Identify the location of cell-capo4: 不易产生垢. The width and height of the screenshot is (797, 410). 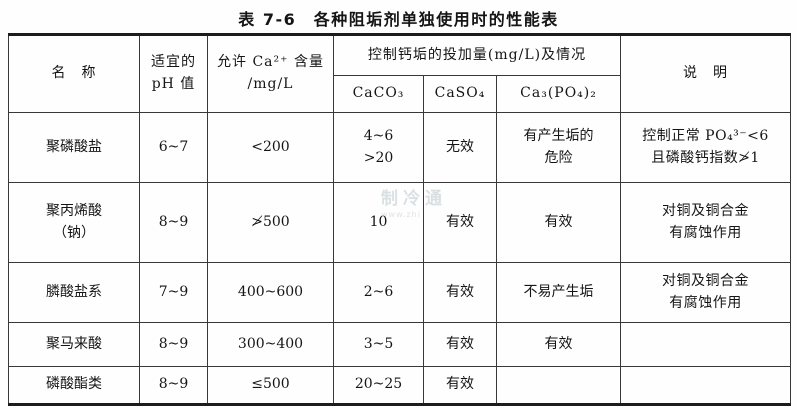
(558, 292).